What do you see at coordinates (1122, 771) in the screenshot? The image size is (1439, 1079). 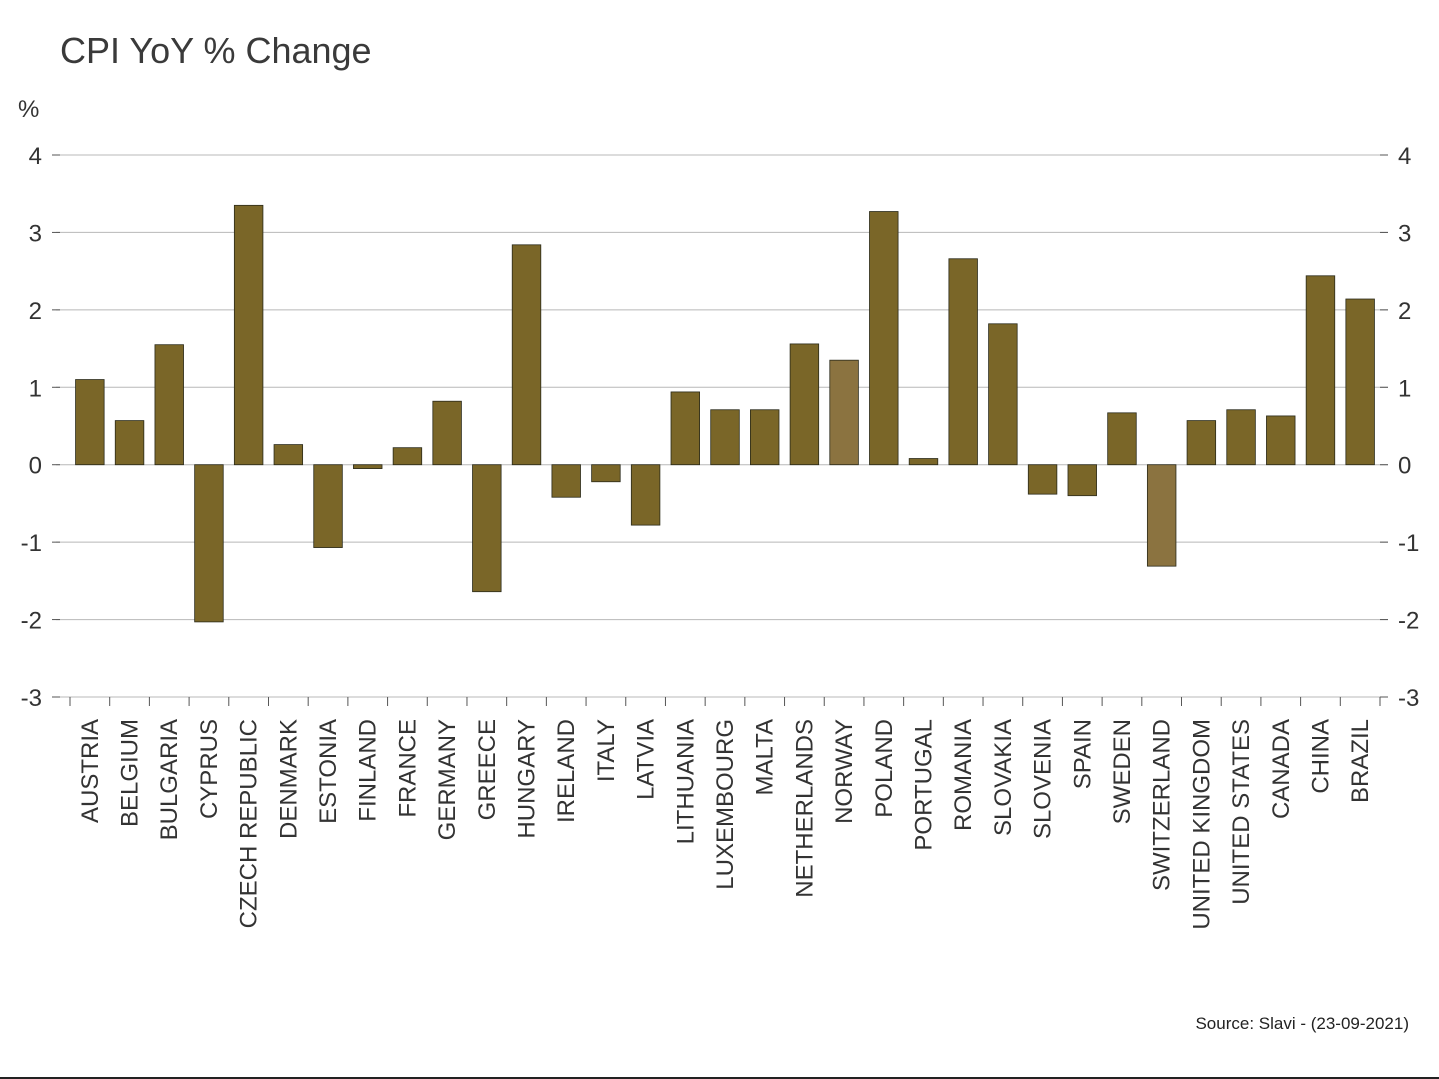 I see `x-category-label: SWEDEN` at bounding box center [1122, 771].